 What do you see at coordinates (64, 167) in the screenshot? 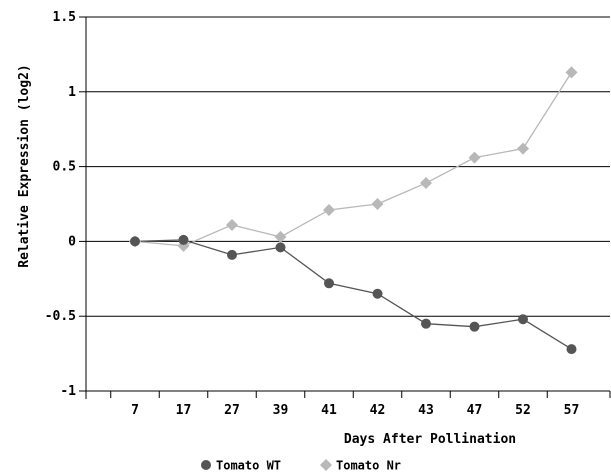
I see `y-tick-label: 0.5` at bounding box center [64, 167].